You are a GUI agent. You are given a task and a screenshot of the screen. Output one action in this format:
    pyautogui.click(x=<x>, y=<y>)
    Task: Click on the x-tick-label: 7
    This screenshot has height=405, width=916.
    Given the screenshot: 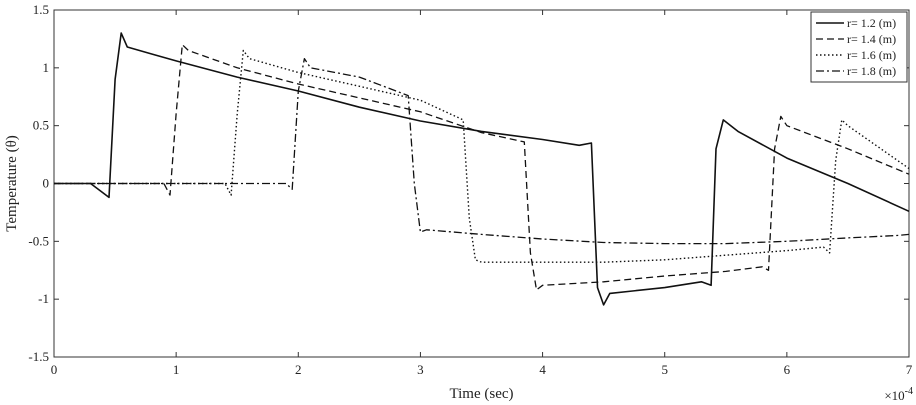 What is the action you would take?
    pyautogui.click(x=909, y=369)
    